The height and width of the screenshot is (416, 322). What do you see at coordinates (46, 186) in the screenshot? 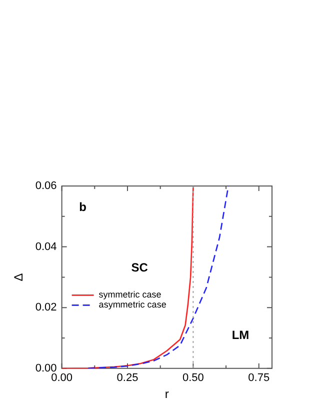
I see `y-tick-label: 0.06` at bounding box center [46, 186].